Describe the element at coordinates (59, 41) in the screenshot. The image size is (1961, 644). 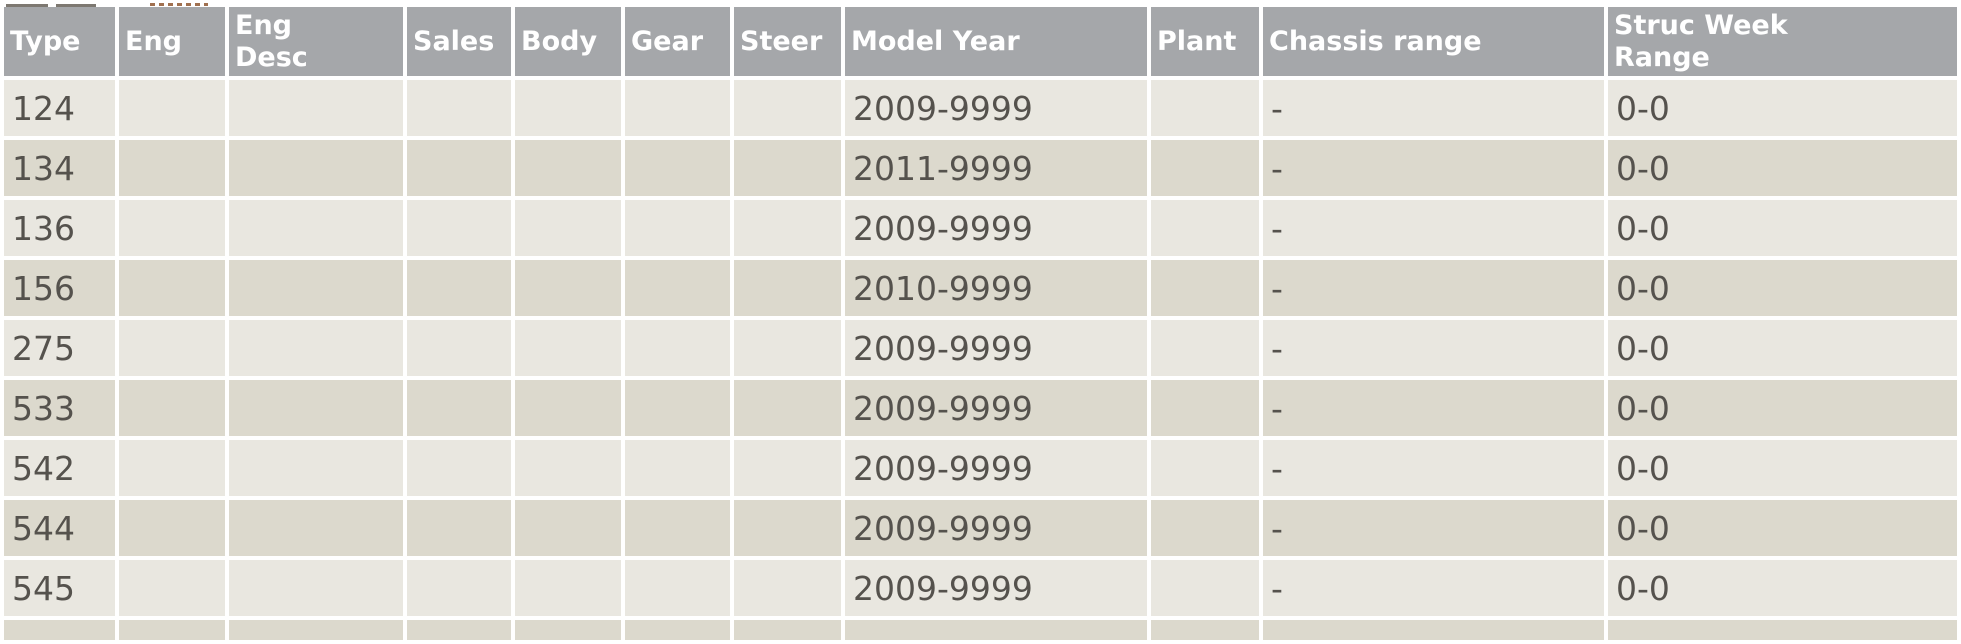
I see `column-header-type: Type` at that location.